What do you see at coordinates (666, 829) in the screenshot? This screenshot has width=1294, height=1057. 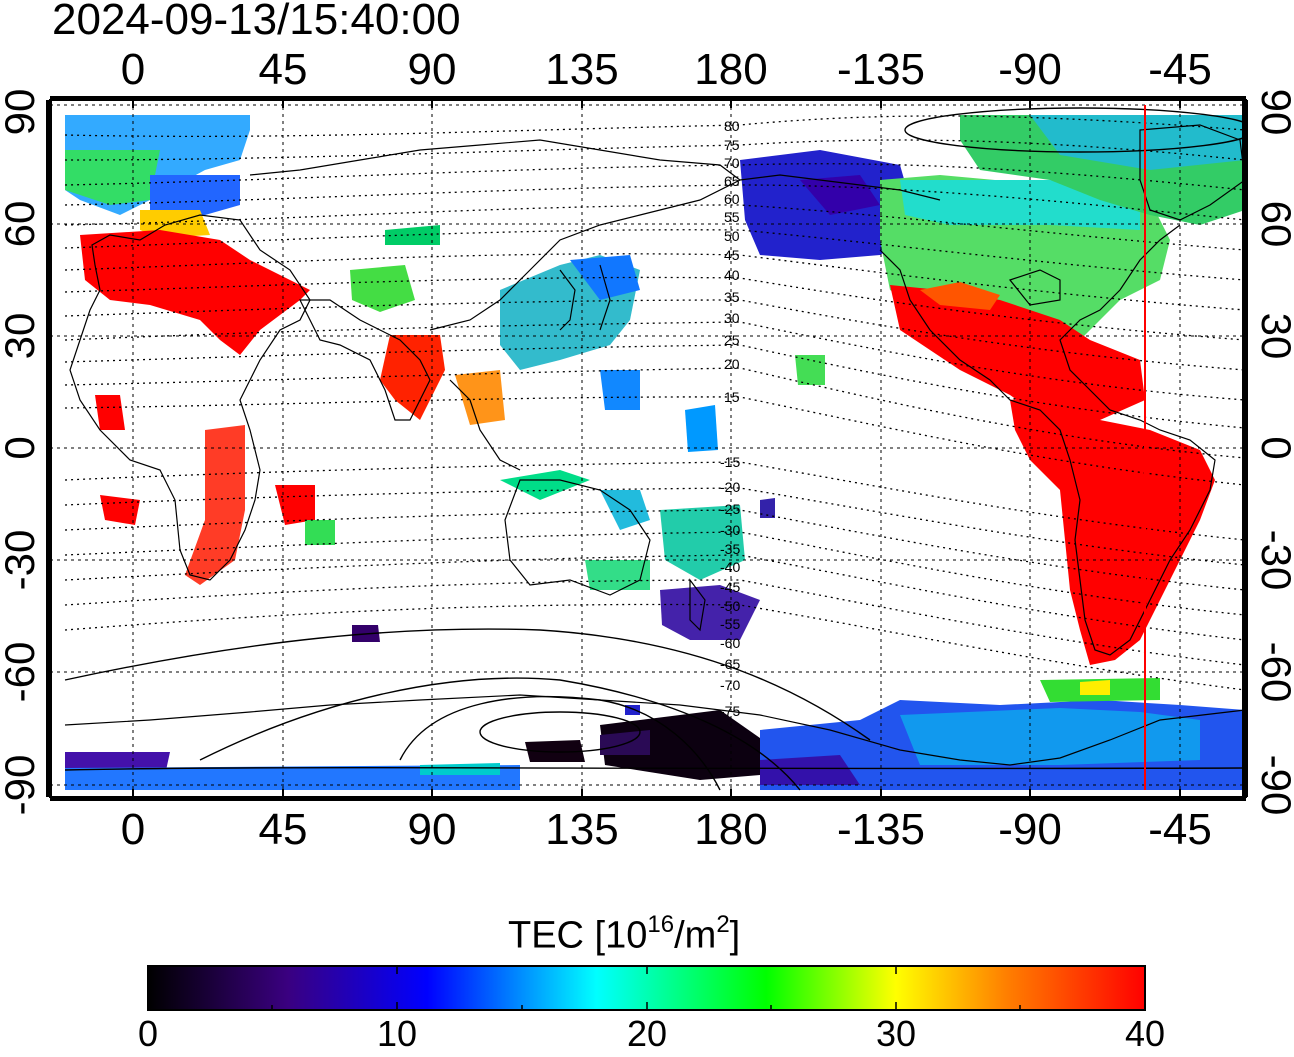 I see `bottom-lon-labels: 0 45 90 135 180 -135 -90 -45` at bounding box center [666, 829].